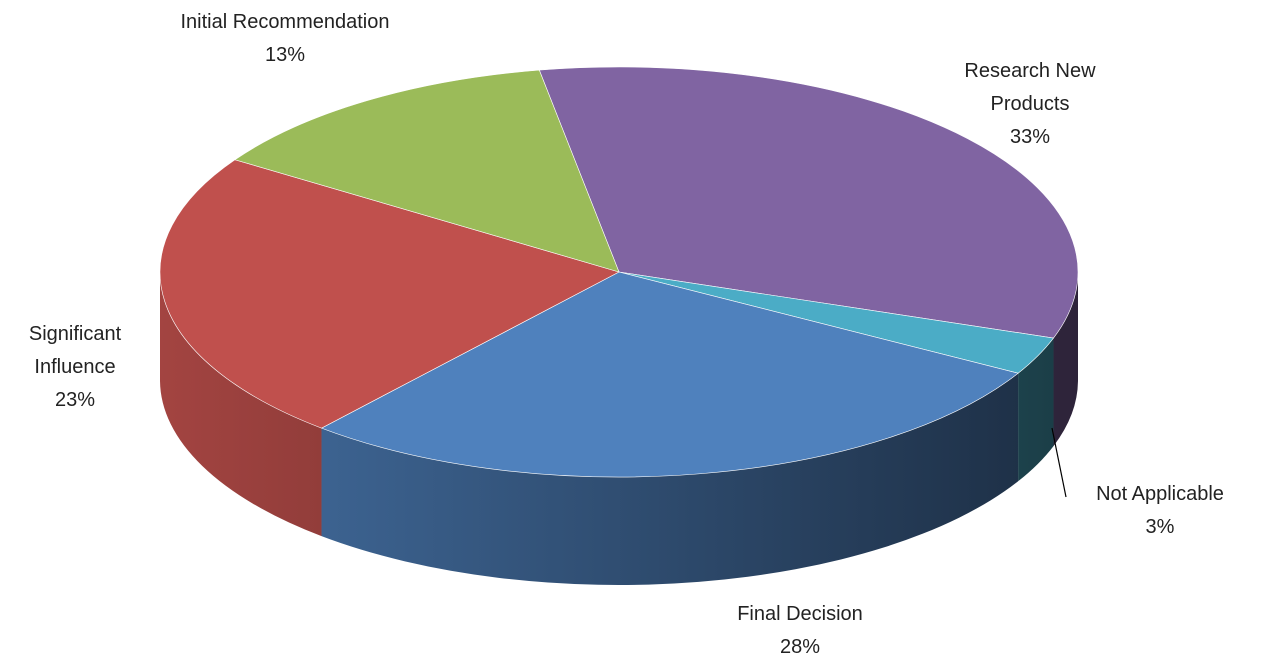  Describe the element at coordinates (1160, 511) in the screenshot. I see `slice-label: Not Applicable 3%` at that location.